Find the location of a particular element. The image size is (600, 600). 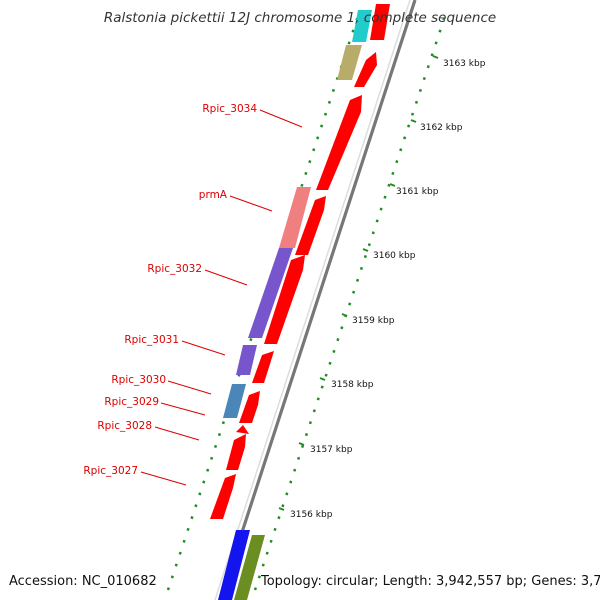

label-rpic-3028: Rpic_3028 is located at coordinates (124, 426).